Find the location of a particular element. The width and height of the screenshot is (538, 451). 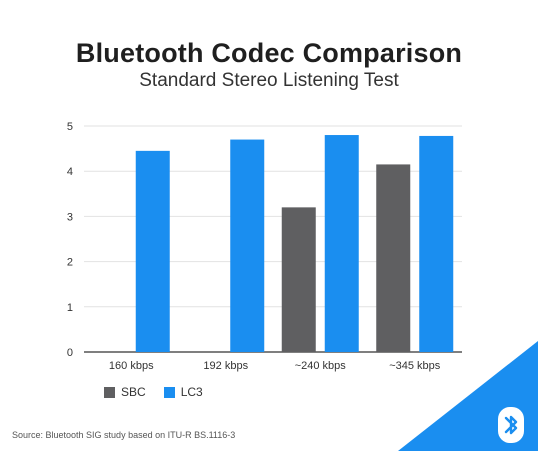

y-tick-label: 0 is located at coordinates (70, 353).